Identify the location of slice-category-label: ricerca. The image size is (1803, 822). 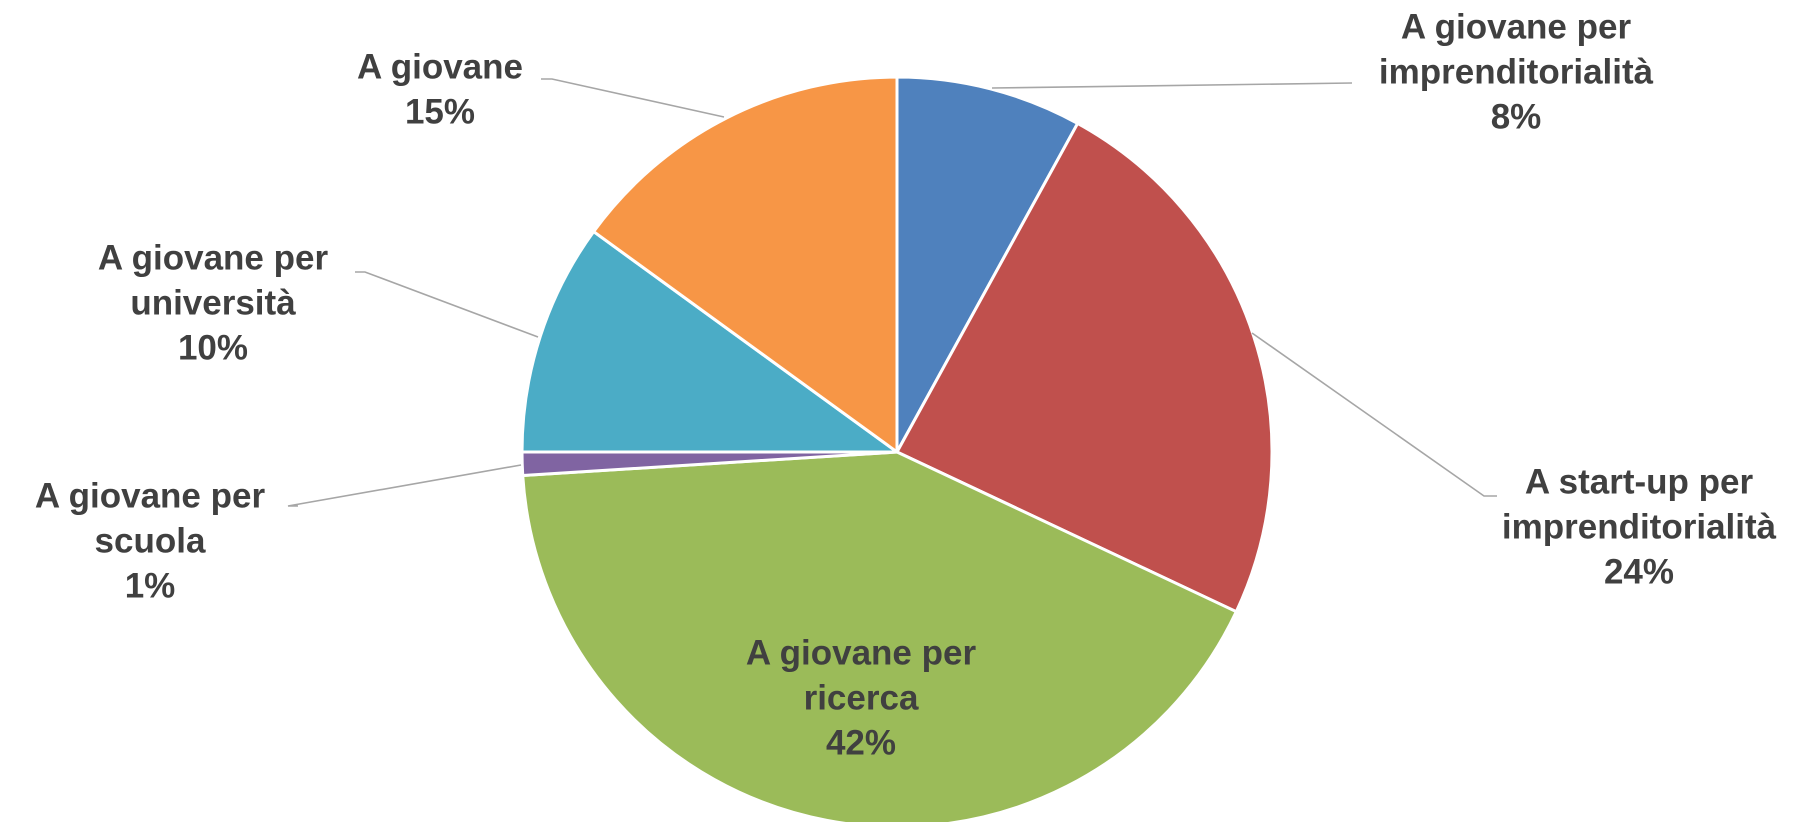
(861, 698).